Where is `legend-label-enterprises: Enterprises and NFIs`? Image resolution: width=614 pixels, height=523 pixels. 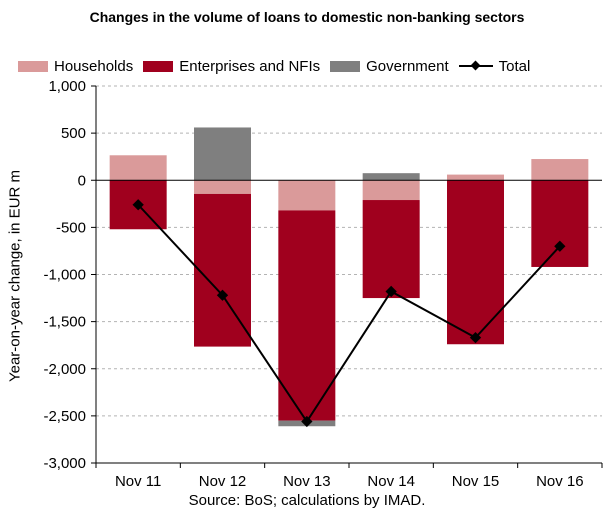
legend-label-enterprises: Enterprises and NFIs is located at coordinates (250, 66).